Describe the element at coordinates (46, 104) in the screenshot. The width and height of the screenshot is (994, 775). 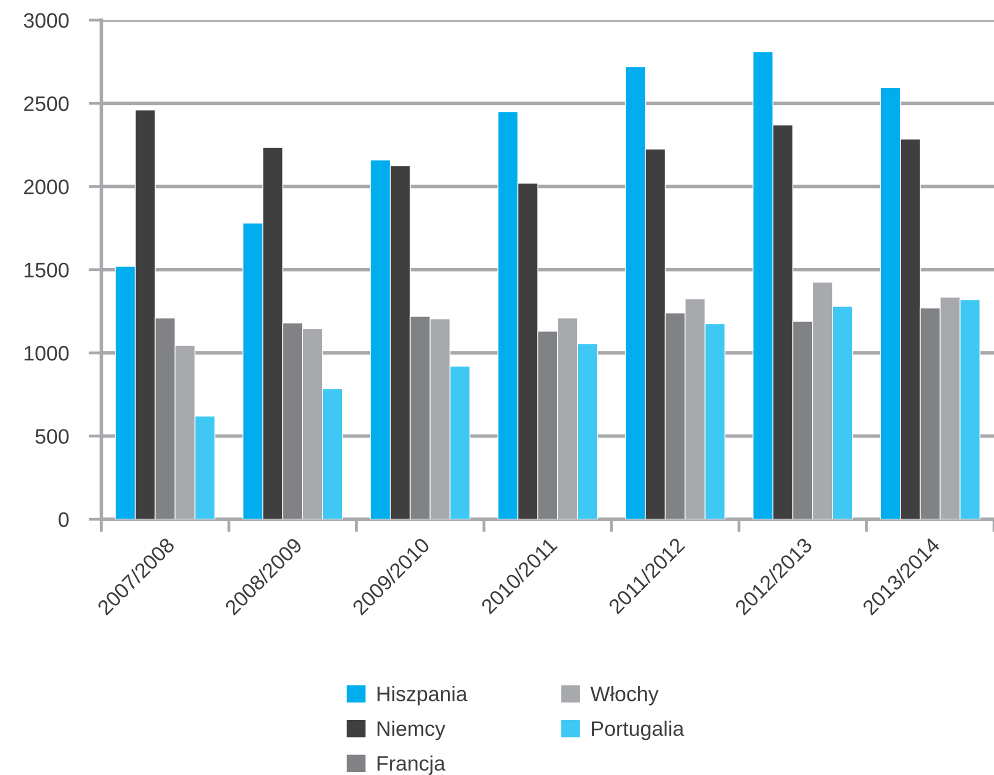
I see `y-tick-label: 2500` at that location.